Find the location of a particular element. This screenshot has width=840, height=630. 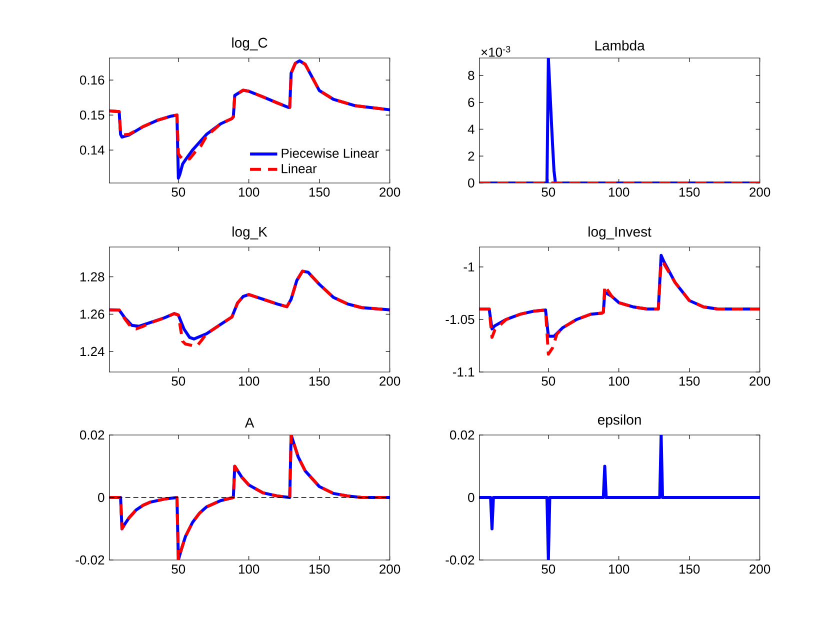

y-tick-label: 1.24 is located at coordinates (92, 351).